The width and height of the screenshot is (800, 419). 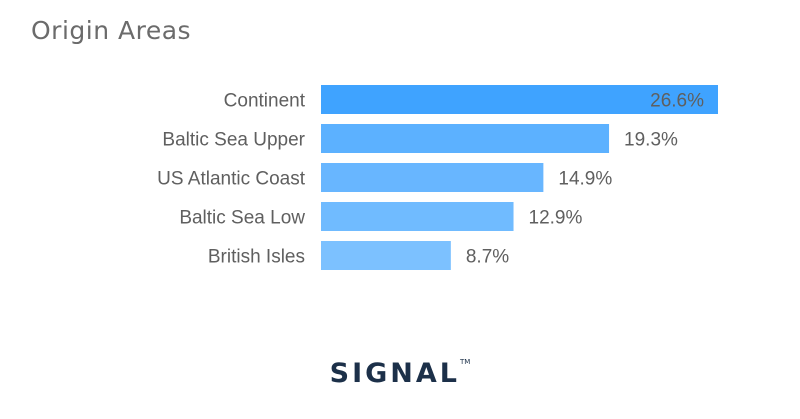 What do you see at coordinates (256, 257) in the screenshot?
I see `category-label-4: British Isles` at bounding box center [256, 257].